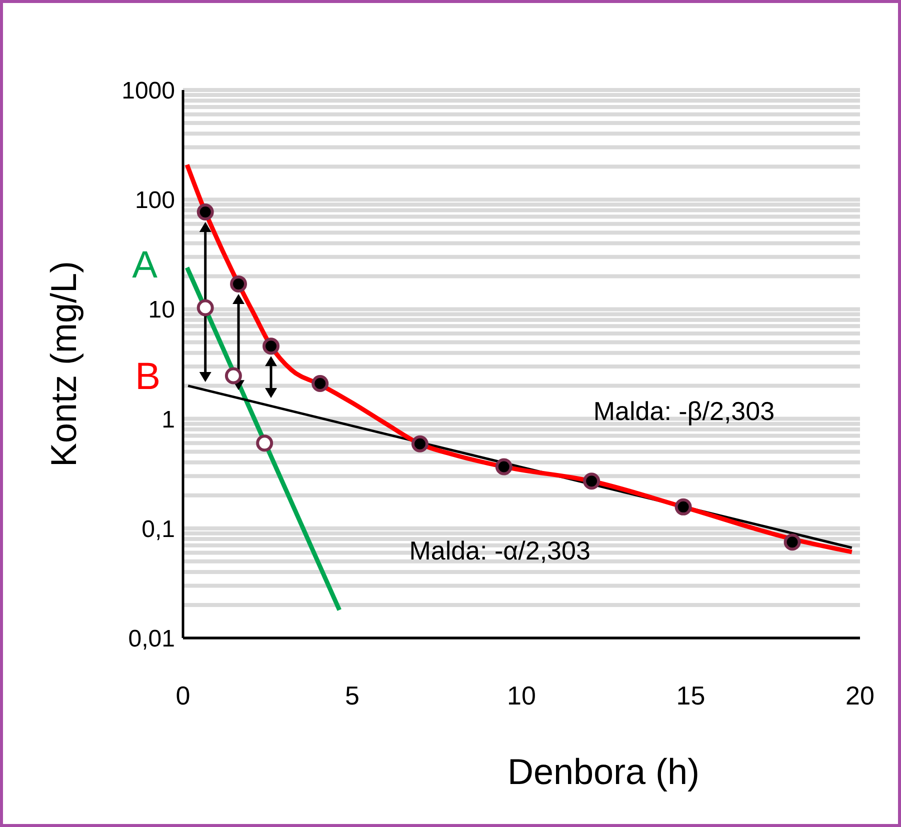 The height and width of the screenshot is (827, 901). What do you see at coordinates (352, 695) in the screenshot?
I see `x-tick-label: 5` at bounding box center [352, 695].